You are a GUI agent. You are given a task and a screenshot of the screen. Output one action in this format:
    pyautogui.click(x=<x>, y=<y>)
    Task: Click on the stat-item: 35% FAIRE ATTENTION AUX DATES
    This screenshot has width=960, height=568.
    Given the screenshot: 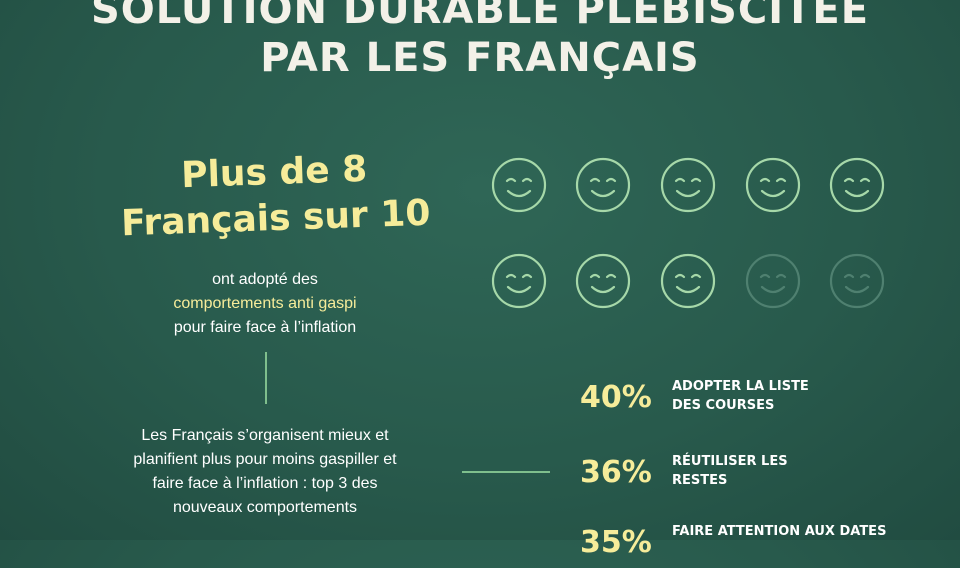 What is the action you would take?
    pyautogui.click(x=770, y=543)
    